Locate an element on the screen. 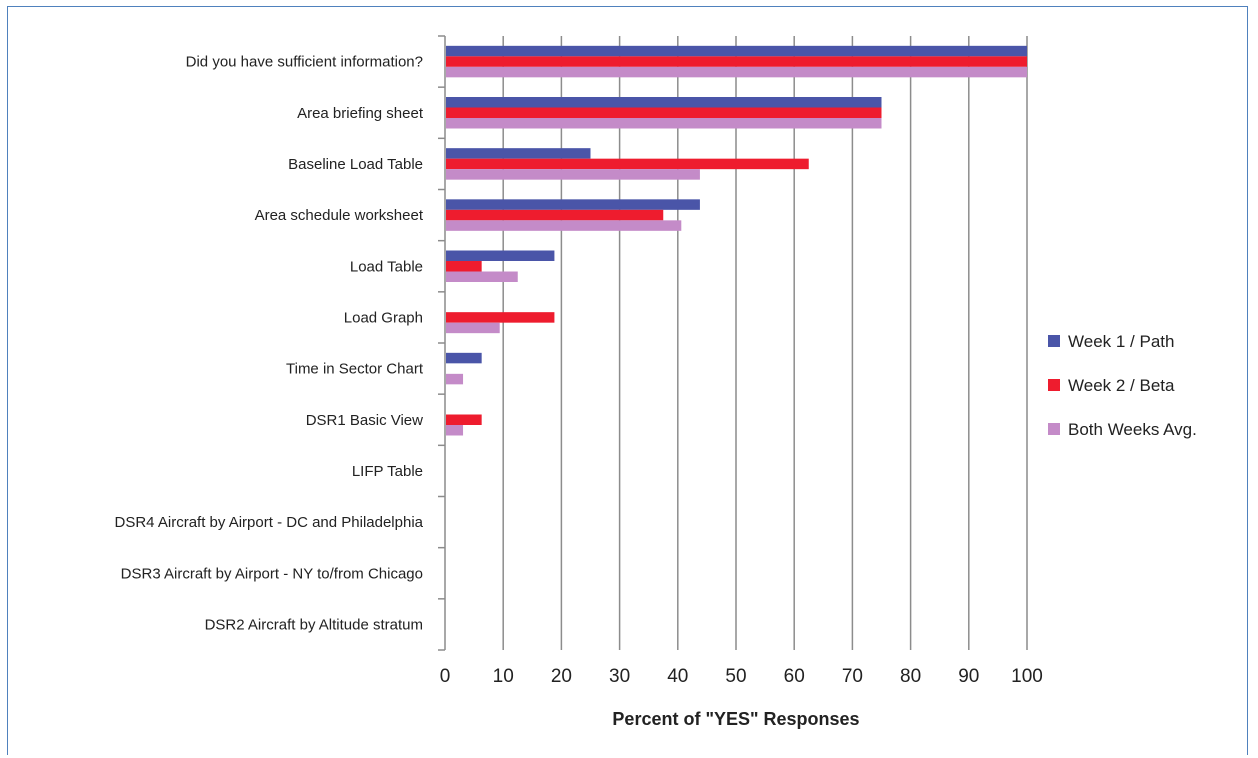 Image resolution: width=1258 pixels, height=758 pixels. category-label: DSR2 Aircraft by Altitude stratum is located at coordinates (314, 624).